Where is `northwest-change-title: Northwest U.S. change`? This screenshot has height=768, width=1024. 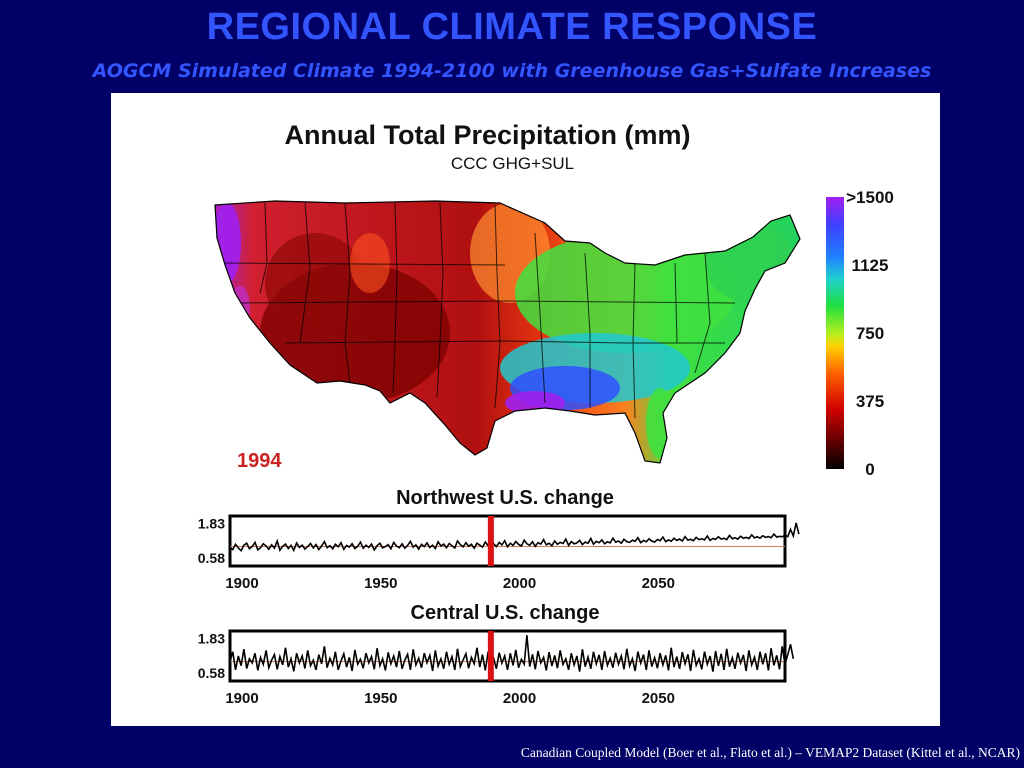
northwest-change-title: Northwest U.S. change is located at coordinates (505, 498).